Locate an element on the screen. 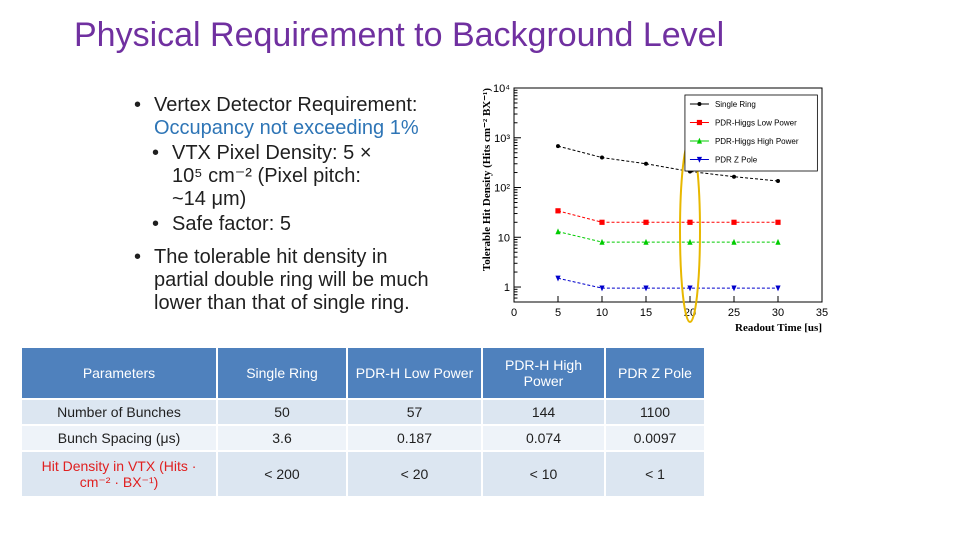 This screenshot has height=540, width=960. table-cell: 0.187 is located at coordinates (414, 438).